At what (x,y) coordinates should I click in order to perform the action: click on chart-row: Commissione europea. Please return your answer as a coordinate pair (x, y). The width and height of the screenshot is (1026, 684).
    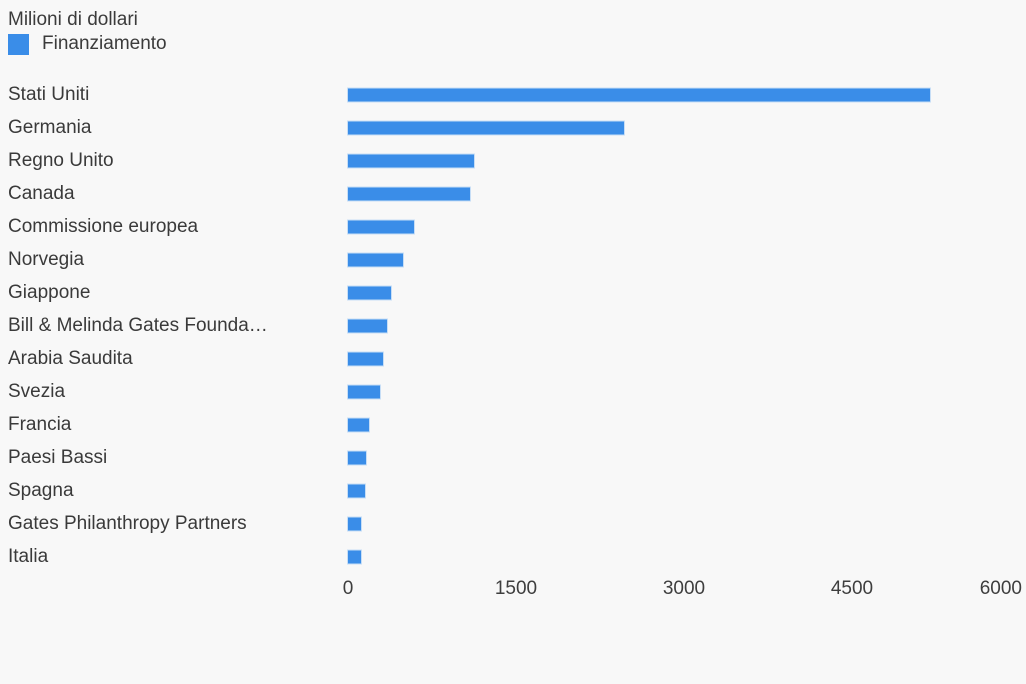
    Looking at the image, I should click on (513, 226).